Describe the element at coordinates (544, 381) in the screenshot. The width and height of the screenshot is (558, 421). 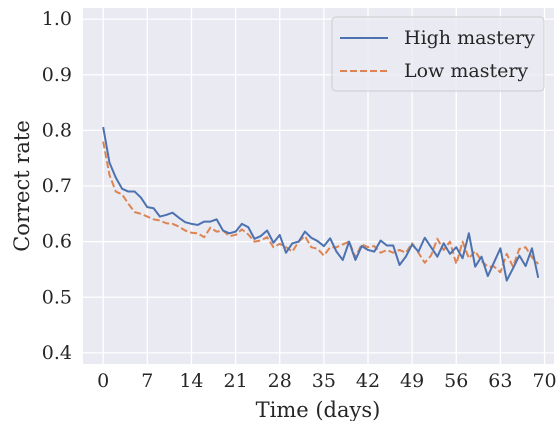
I see `x-tick-label: 70` at that location.